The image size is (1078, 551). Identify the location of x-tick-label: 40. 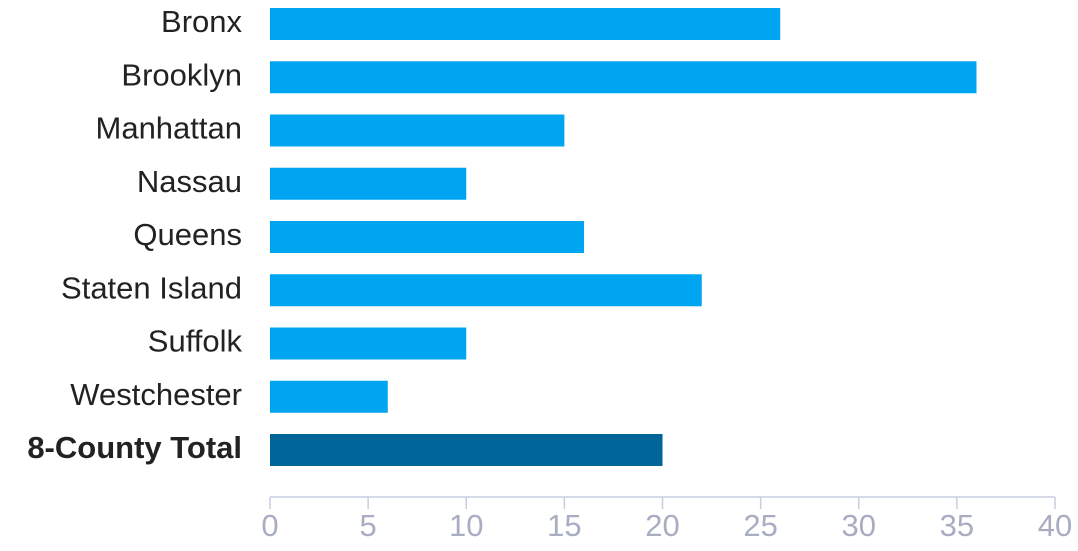
(1055, 525).